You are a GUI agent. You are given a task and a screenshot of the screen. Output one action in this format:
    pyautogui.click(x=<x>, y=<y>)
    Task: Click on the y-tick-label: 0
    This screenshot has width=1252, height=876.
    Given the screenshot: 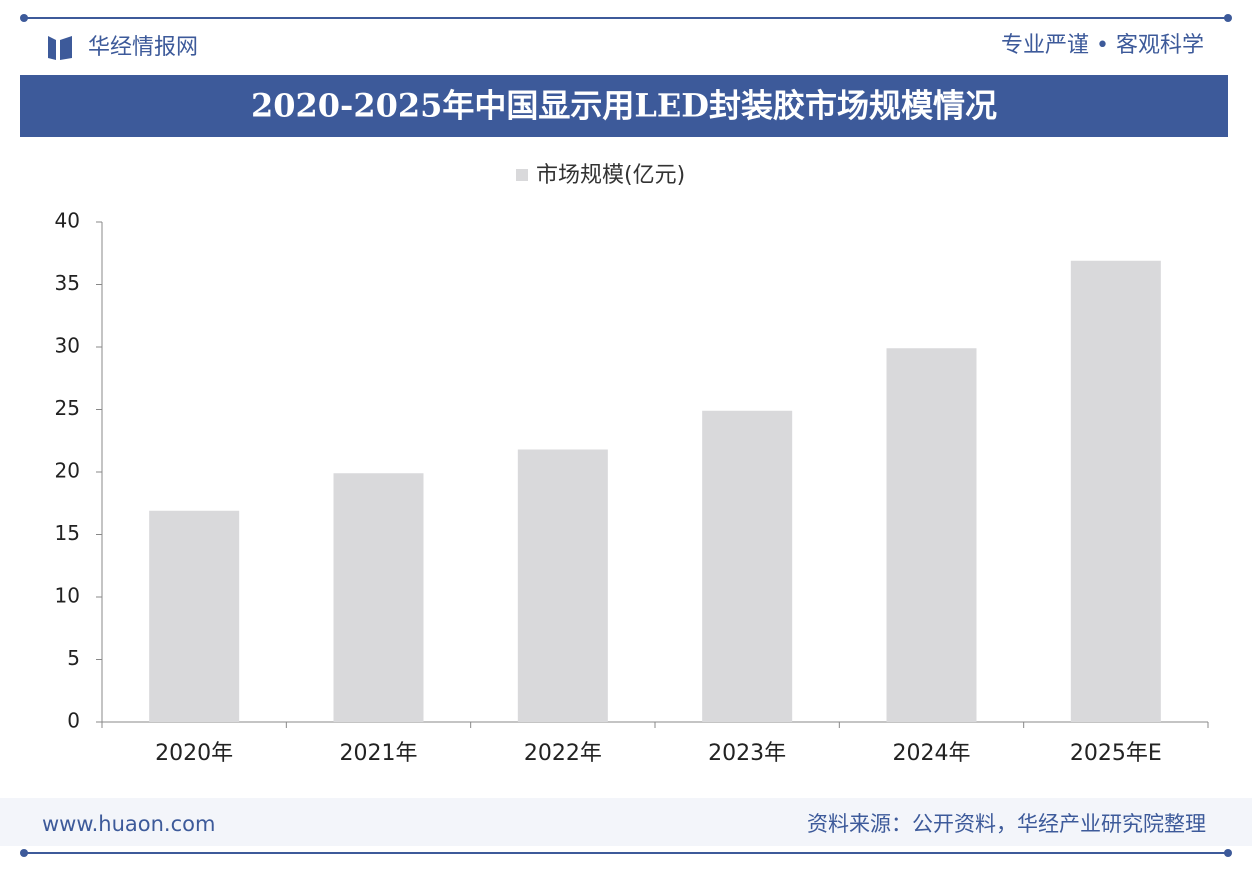 What is the action you would take?
    pyautogui.click(x=73, y=721)
    